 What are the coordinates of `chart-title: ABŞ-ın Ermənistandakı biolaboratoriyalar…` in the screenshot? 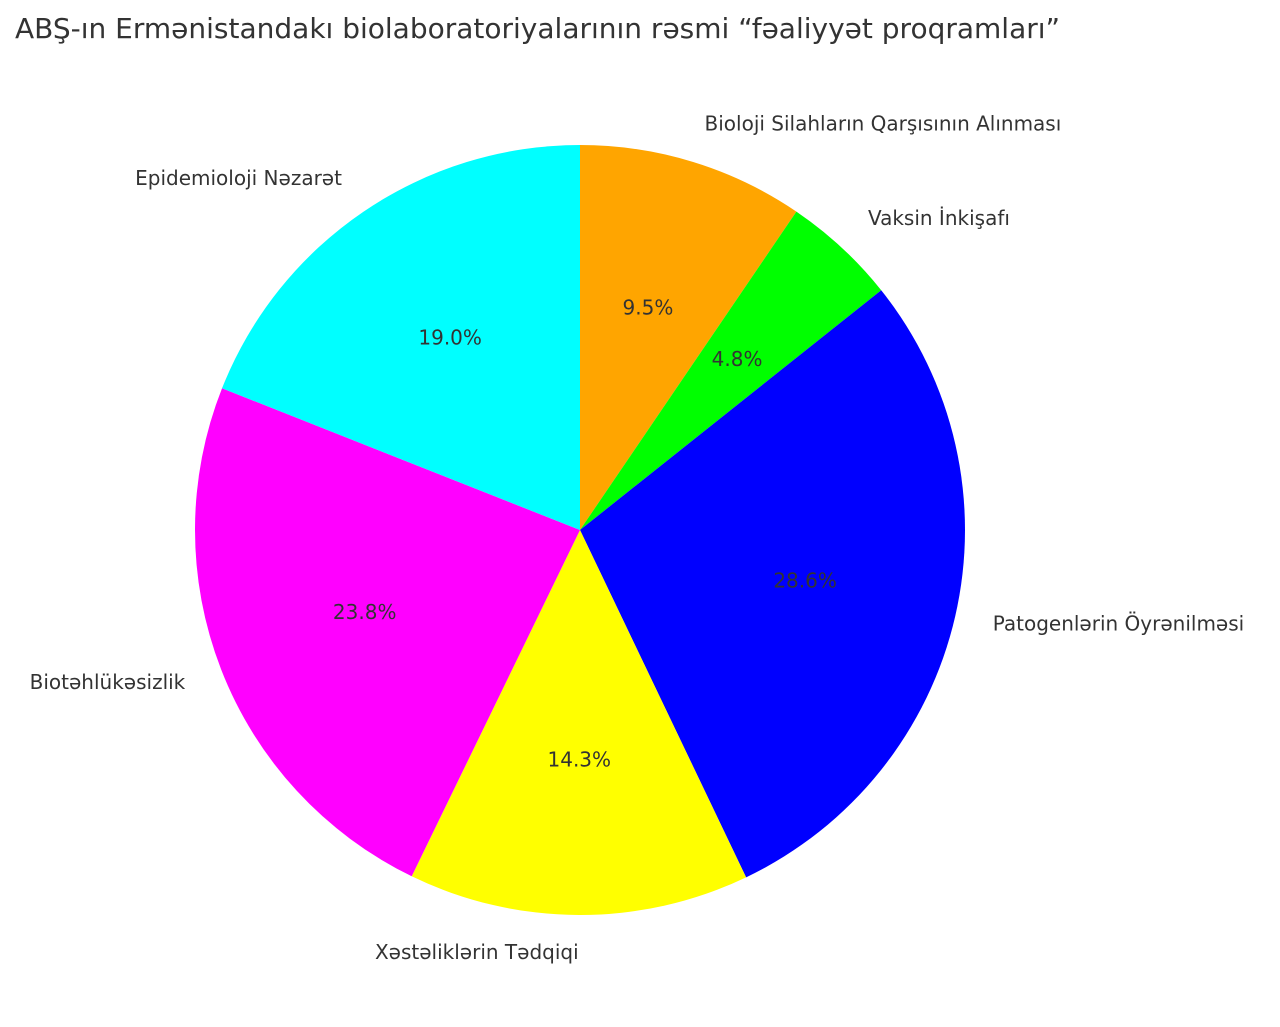 It's located at (537, 28).